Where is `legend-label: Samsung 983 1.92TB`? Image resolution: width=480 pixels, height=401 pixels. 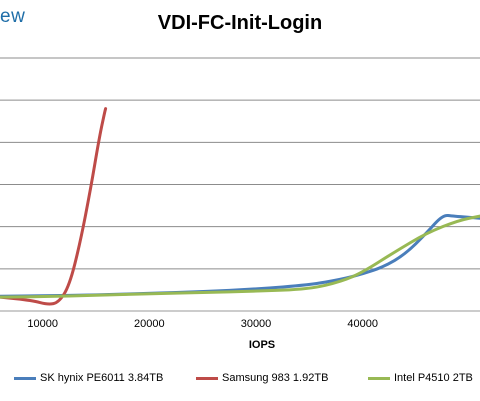 legend-label: Samsung 983 1.92TB is located at coordinates (275, 378).